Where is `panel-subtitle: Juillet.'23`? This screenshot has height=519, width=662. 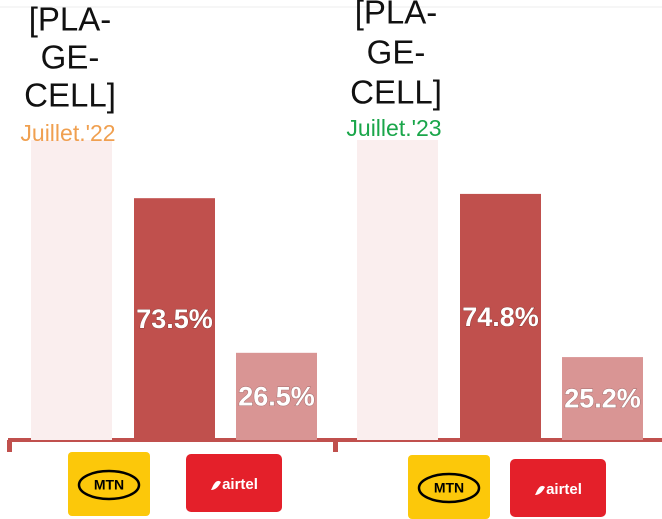
panel-subtitle: Juillet.'23 is located at coordinates (393, 128).